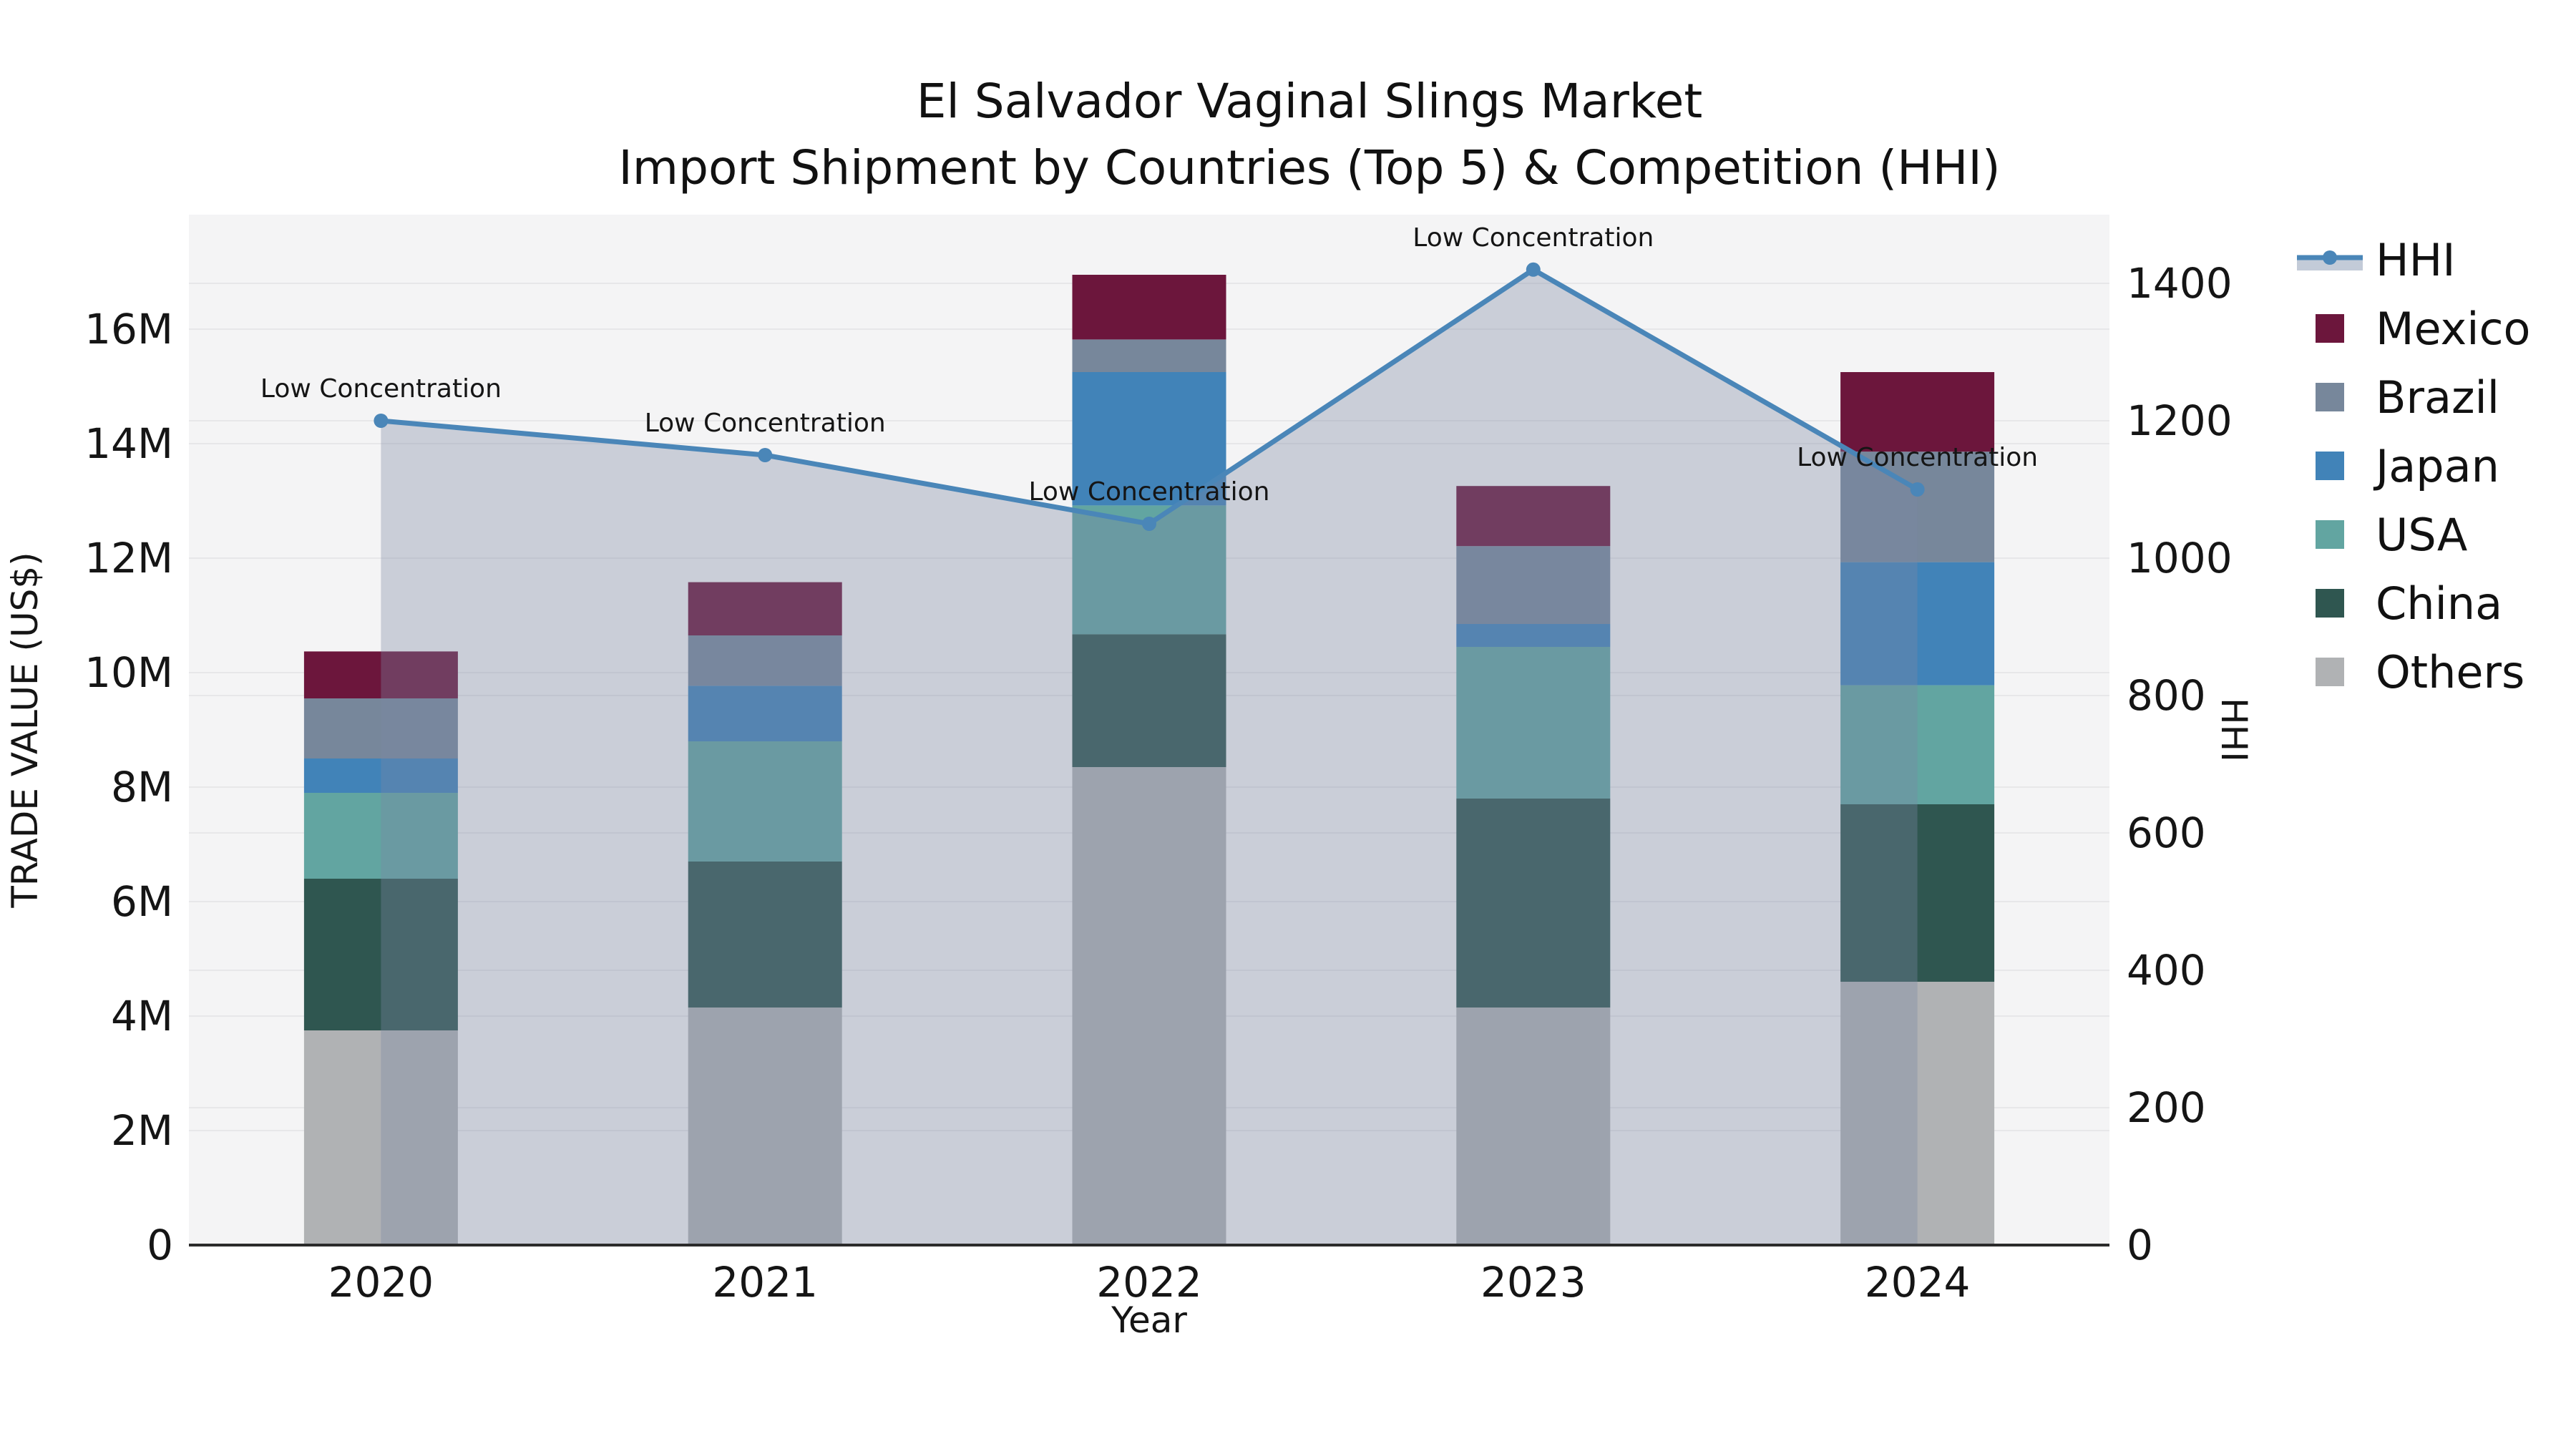 This screenshot has height=1449, width=2576. I want to click on bar-segment-china-2020, so click(380, 954).